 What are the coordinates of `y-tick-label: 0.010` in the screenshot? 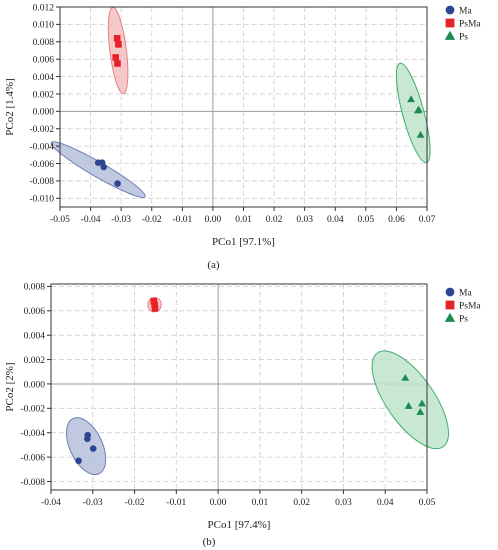 It's located at (44, 26).